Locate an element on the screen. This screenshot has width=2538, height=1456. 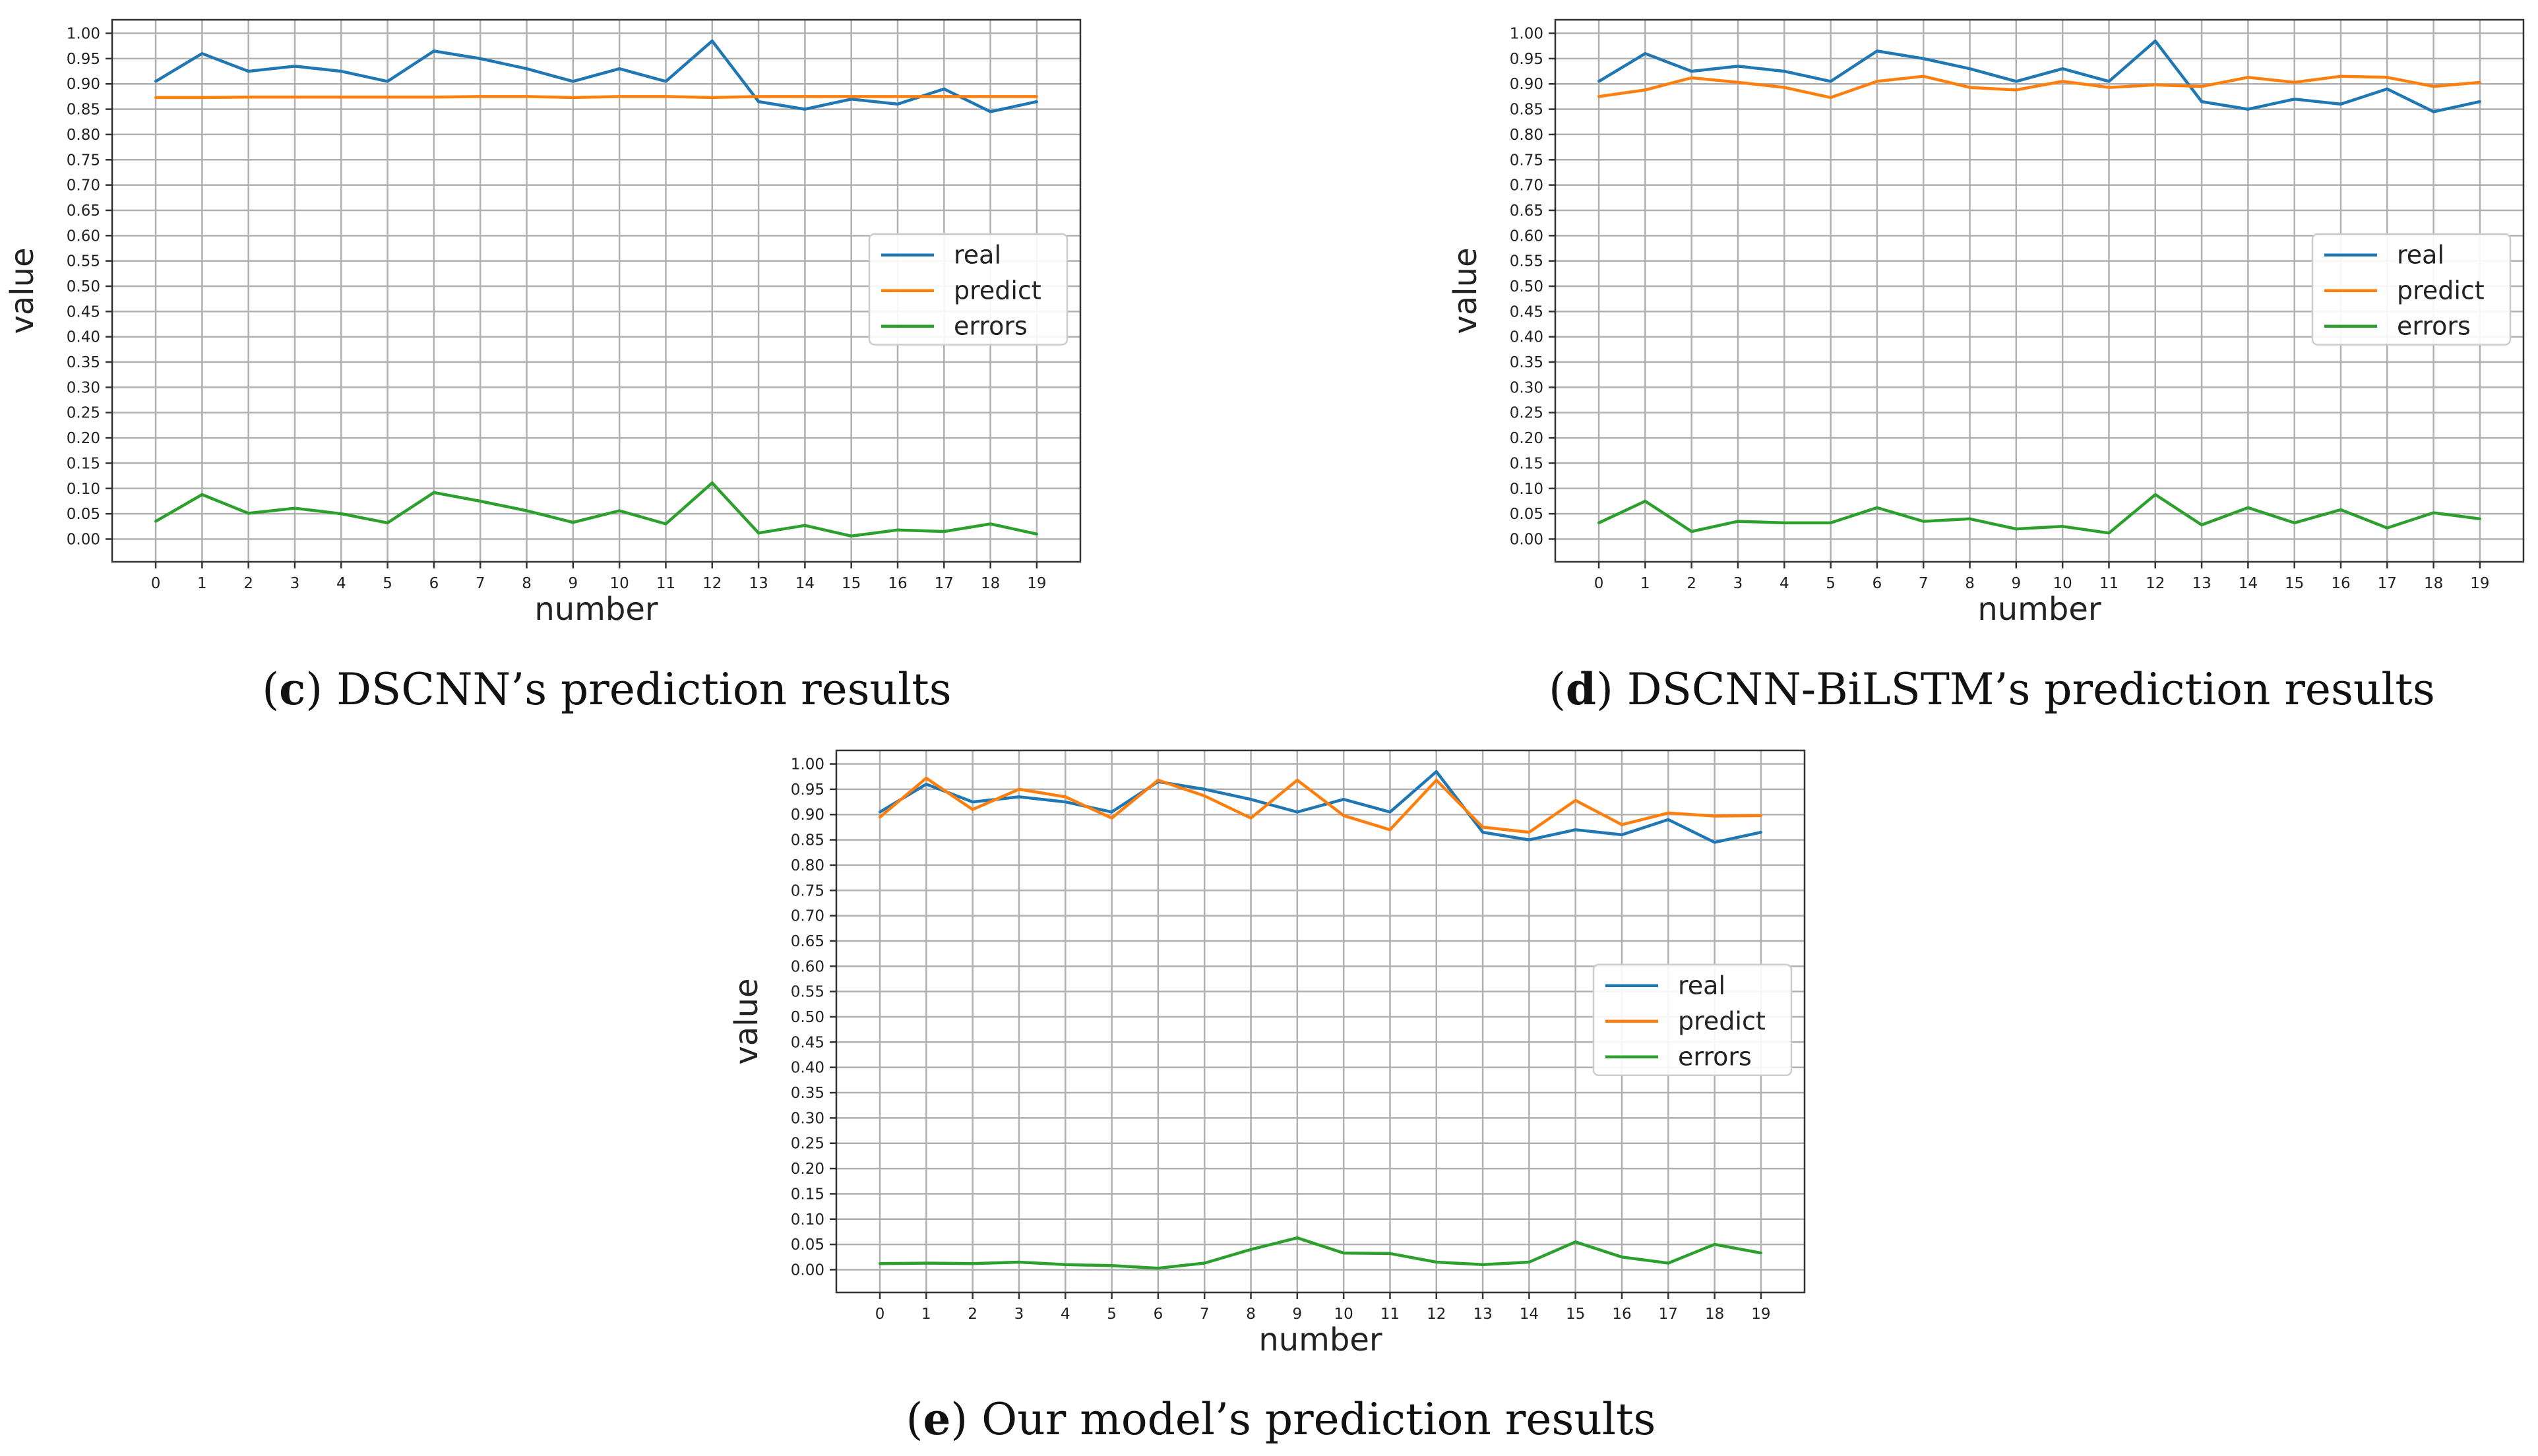
series-line-predict is located at coordinates (2039, 87).